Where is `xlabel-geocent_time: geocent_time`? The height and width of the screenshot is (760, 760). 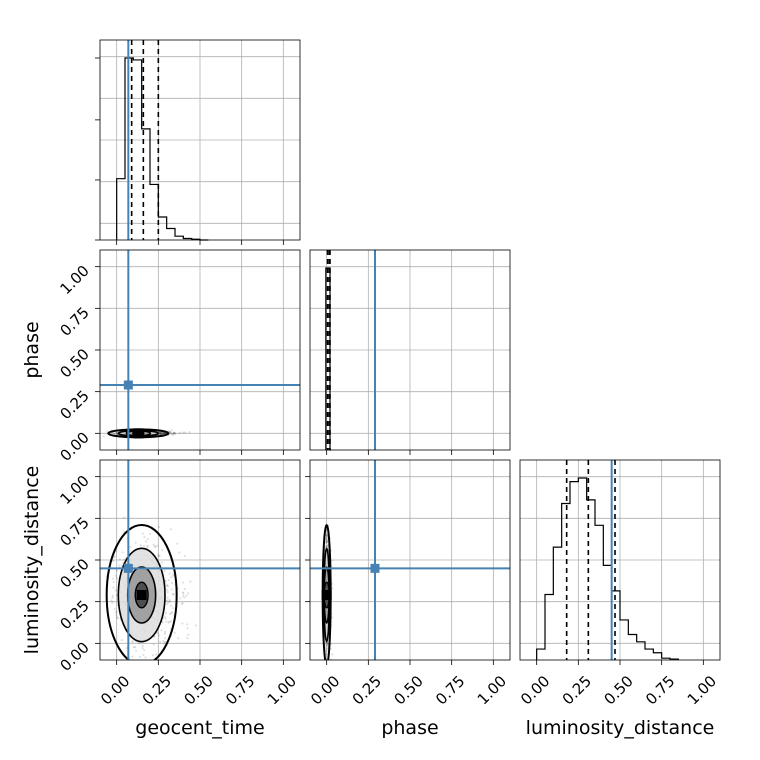
xlabel-geocent_time: geocent_time is located at coordinates (199, 728).